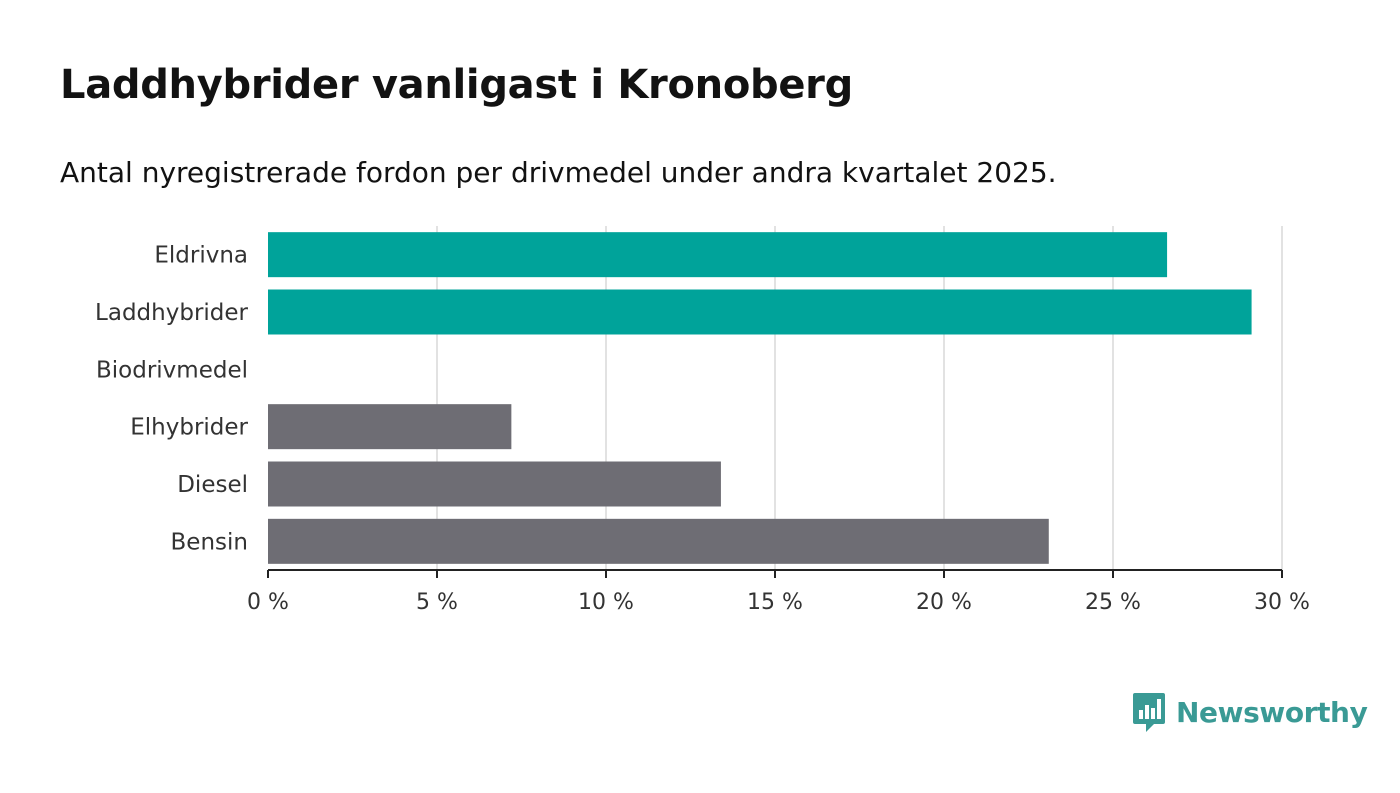 The image size is (1400, 793). Describe the element at coordinates (268, 602) in the screenshot. I see `x-tick-label: 0 %` at that location.